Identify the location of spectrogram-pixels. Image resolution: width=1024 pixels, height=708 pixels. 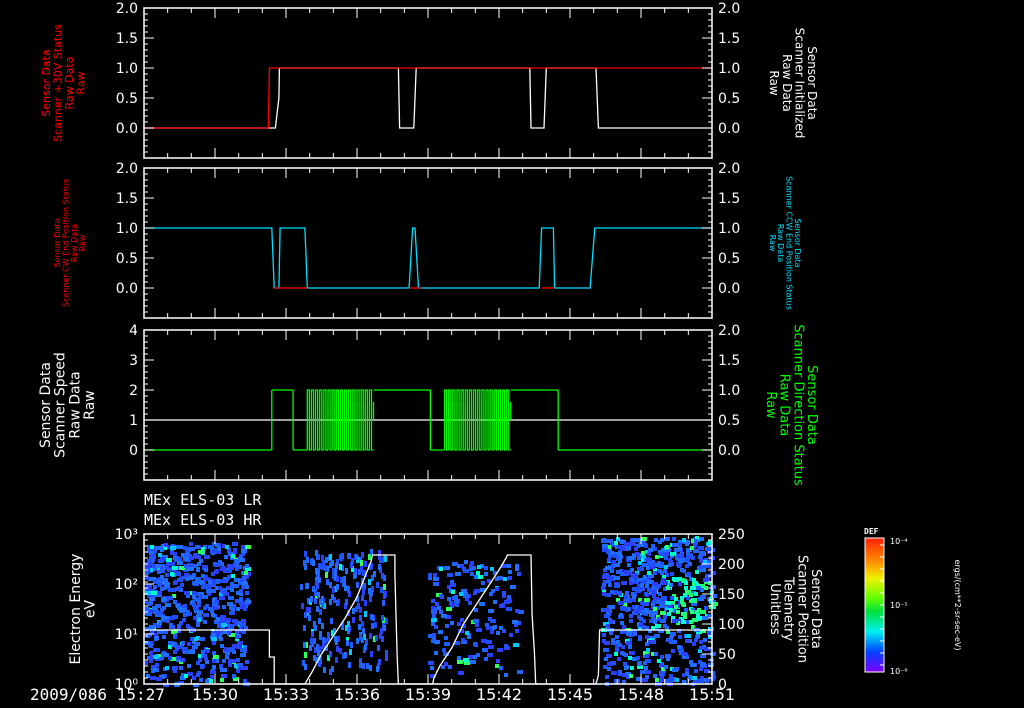
(431, 611).